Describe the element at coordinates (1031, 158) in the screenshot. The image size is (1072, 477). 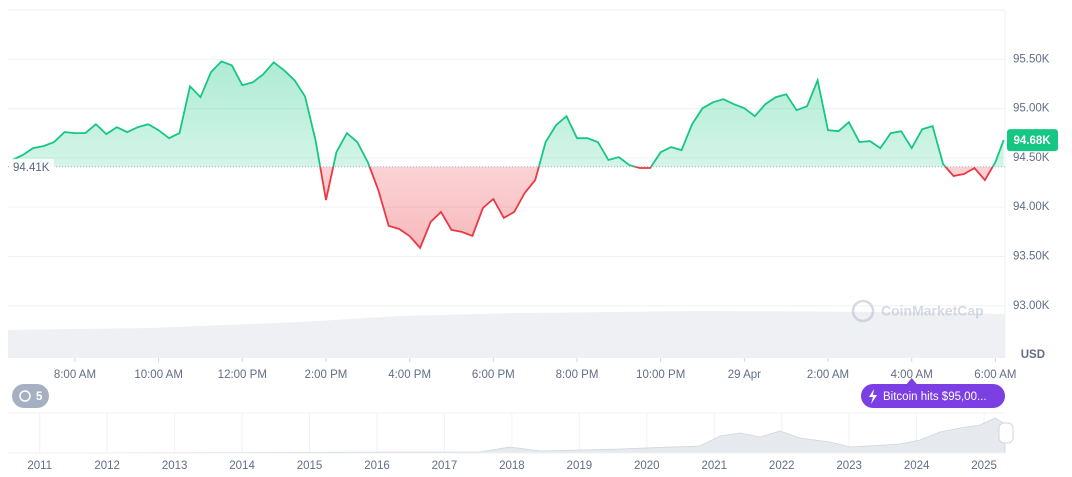
I see `y-tick-label: 94.50K` at that location.